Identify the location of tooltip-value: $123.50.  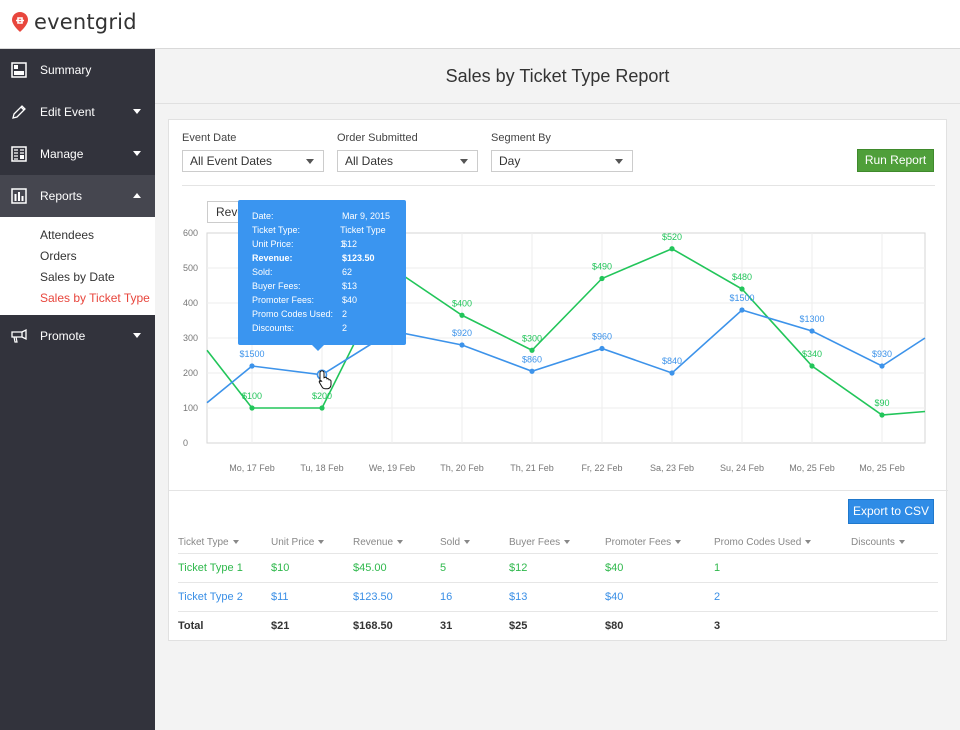
(358, 258).